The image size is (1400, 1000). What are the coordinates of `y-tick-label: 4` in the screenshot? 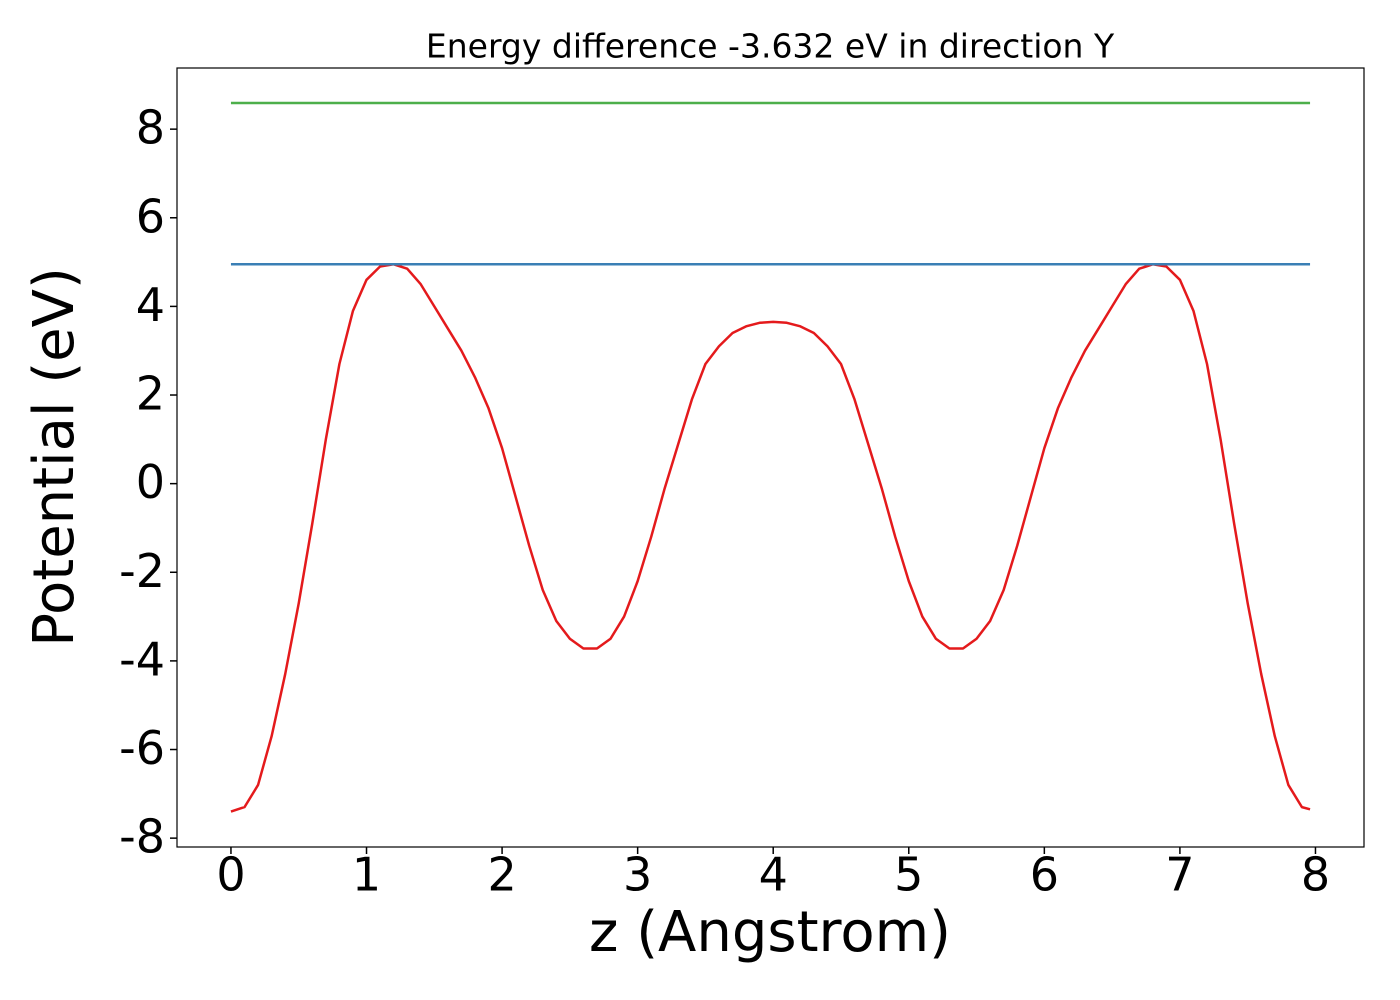 It's located at (150, 305).